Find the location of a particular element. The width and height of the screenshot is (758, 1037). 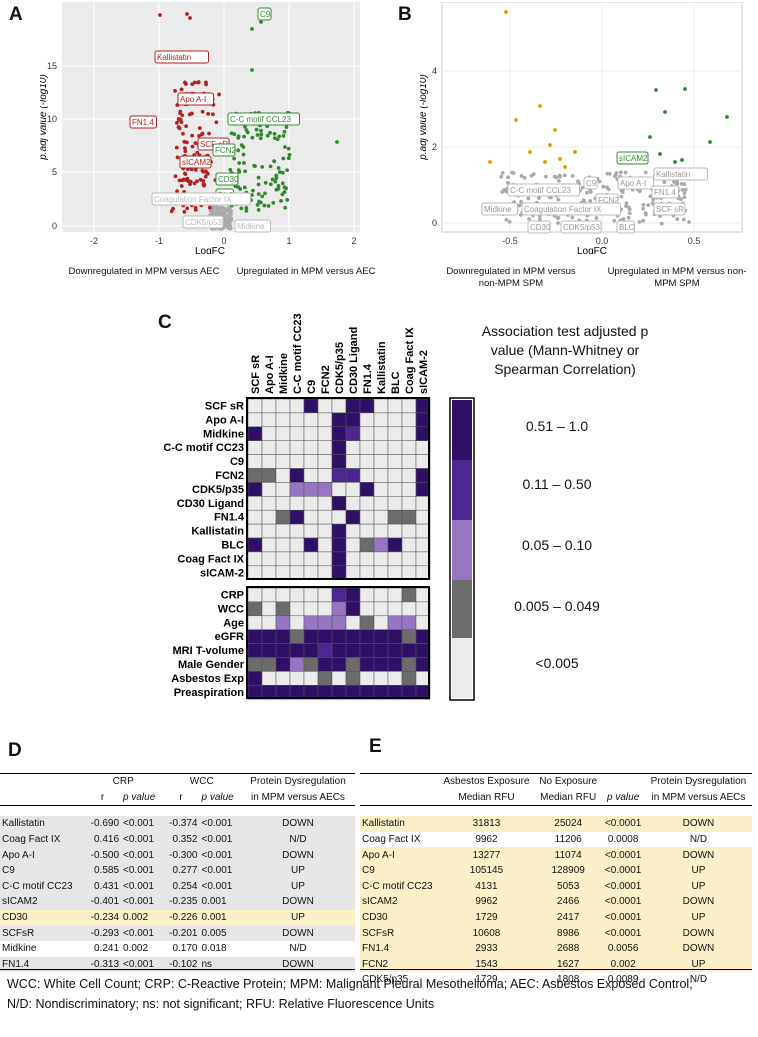

table-cell: 5053 is located at coordinates (568, 886).